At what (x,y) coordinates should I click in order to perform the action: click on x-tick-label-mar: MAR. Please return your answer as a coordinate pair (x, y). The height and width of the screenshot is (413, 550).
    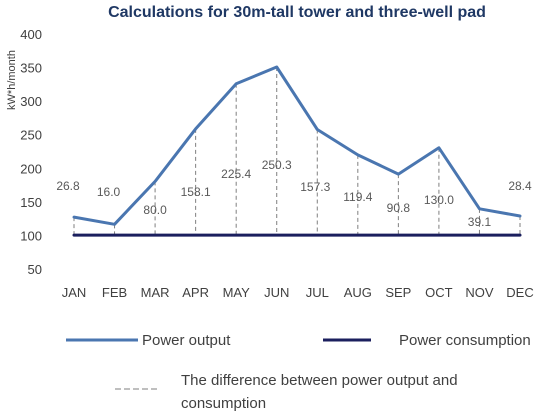
    Looking at the image, I should click on (155, 292).